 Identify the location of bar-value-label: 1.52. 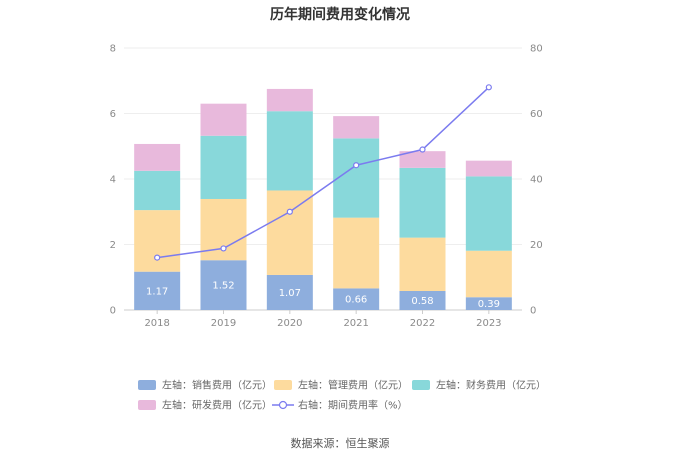
(223, 286).